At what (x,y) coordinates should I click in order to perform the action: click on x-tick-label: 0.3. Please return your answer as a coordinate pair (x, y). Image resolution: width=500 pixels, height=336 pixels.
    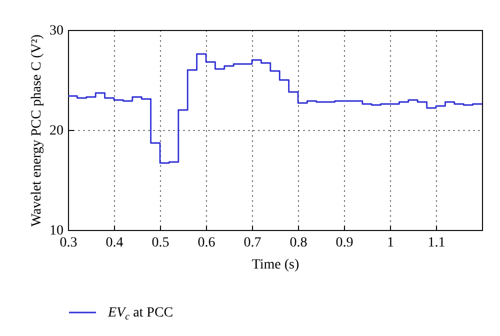
    Looking at the image, I should click on (69, 243).